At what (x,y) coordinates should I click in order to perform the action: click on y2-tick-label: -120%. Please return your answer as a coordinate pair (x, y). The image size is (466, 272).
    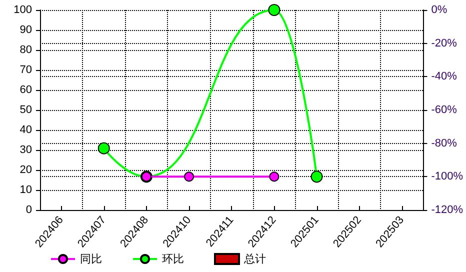
    Looking at the image, I should click on (447, 210).